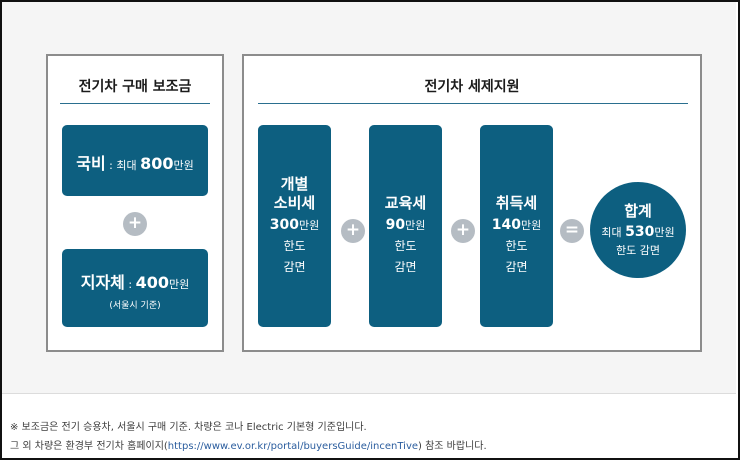 The width and height of the screenshot is (740, 460). Describe the element at coordinates (395, 225) in the screenshot. I see `tax-item-amount: 90` at that location.